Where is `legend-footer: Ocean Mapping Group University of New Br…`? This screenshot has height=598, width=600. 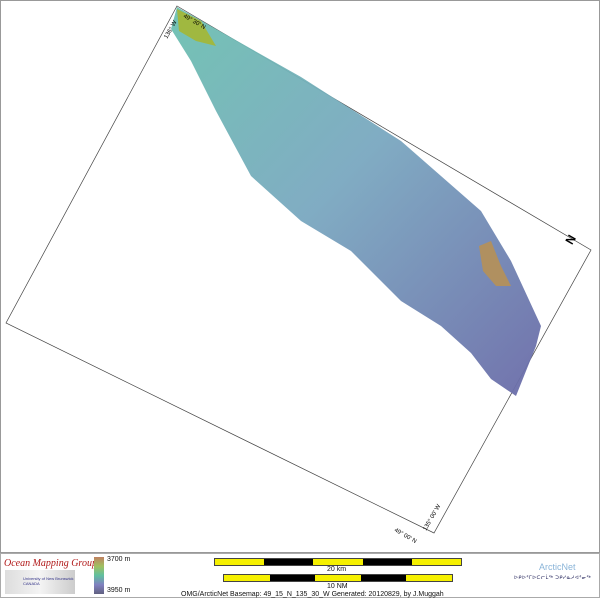 legend-footer: Ocean Mapping Group University of New Br… is located at coordinates (300, 575).